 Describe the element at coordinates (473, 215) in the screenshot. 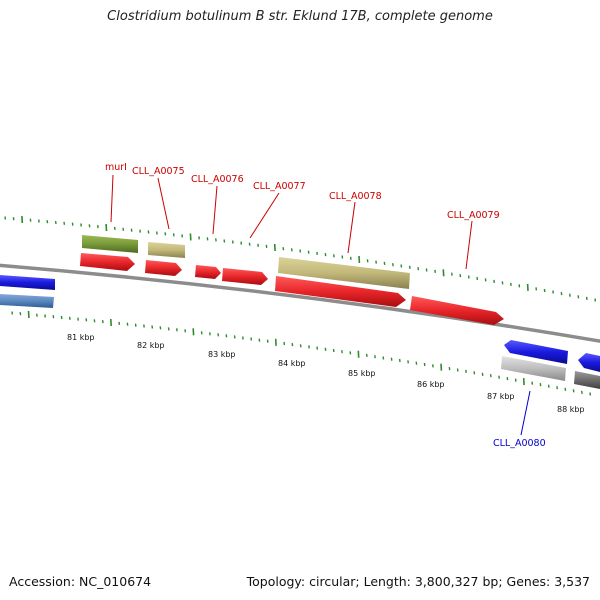

I see `gene-label-CLL_A0079: CLL_A0079` at that location.